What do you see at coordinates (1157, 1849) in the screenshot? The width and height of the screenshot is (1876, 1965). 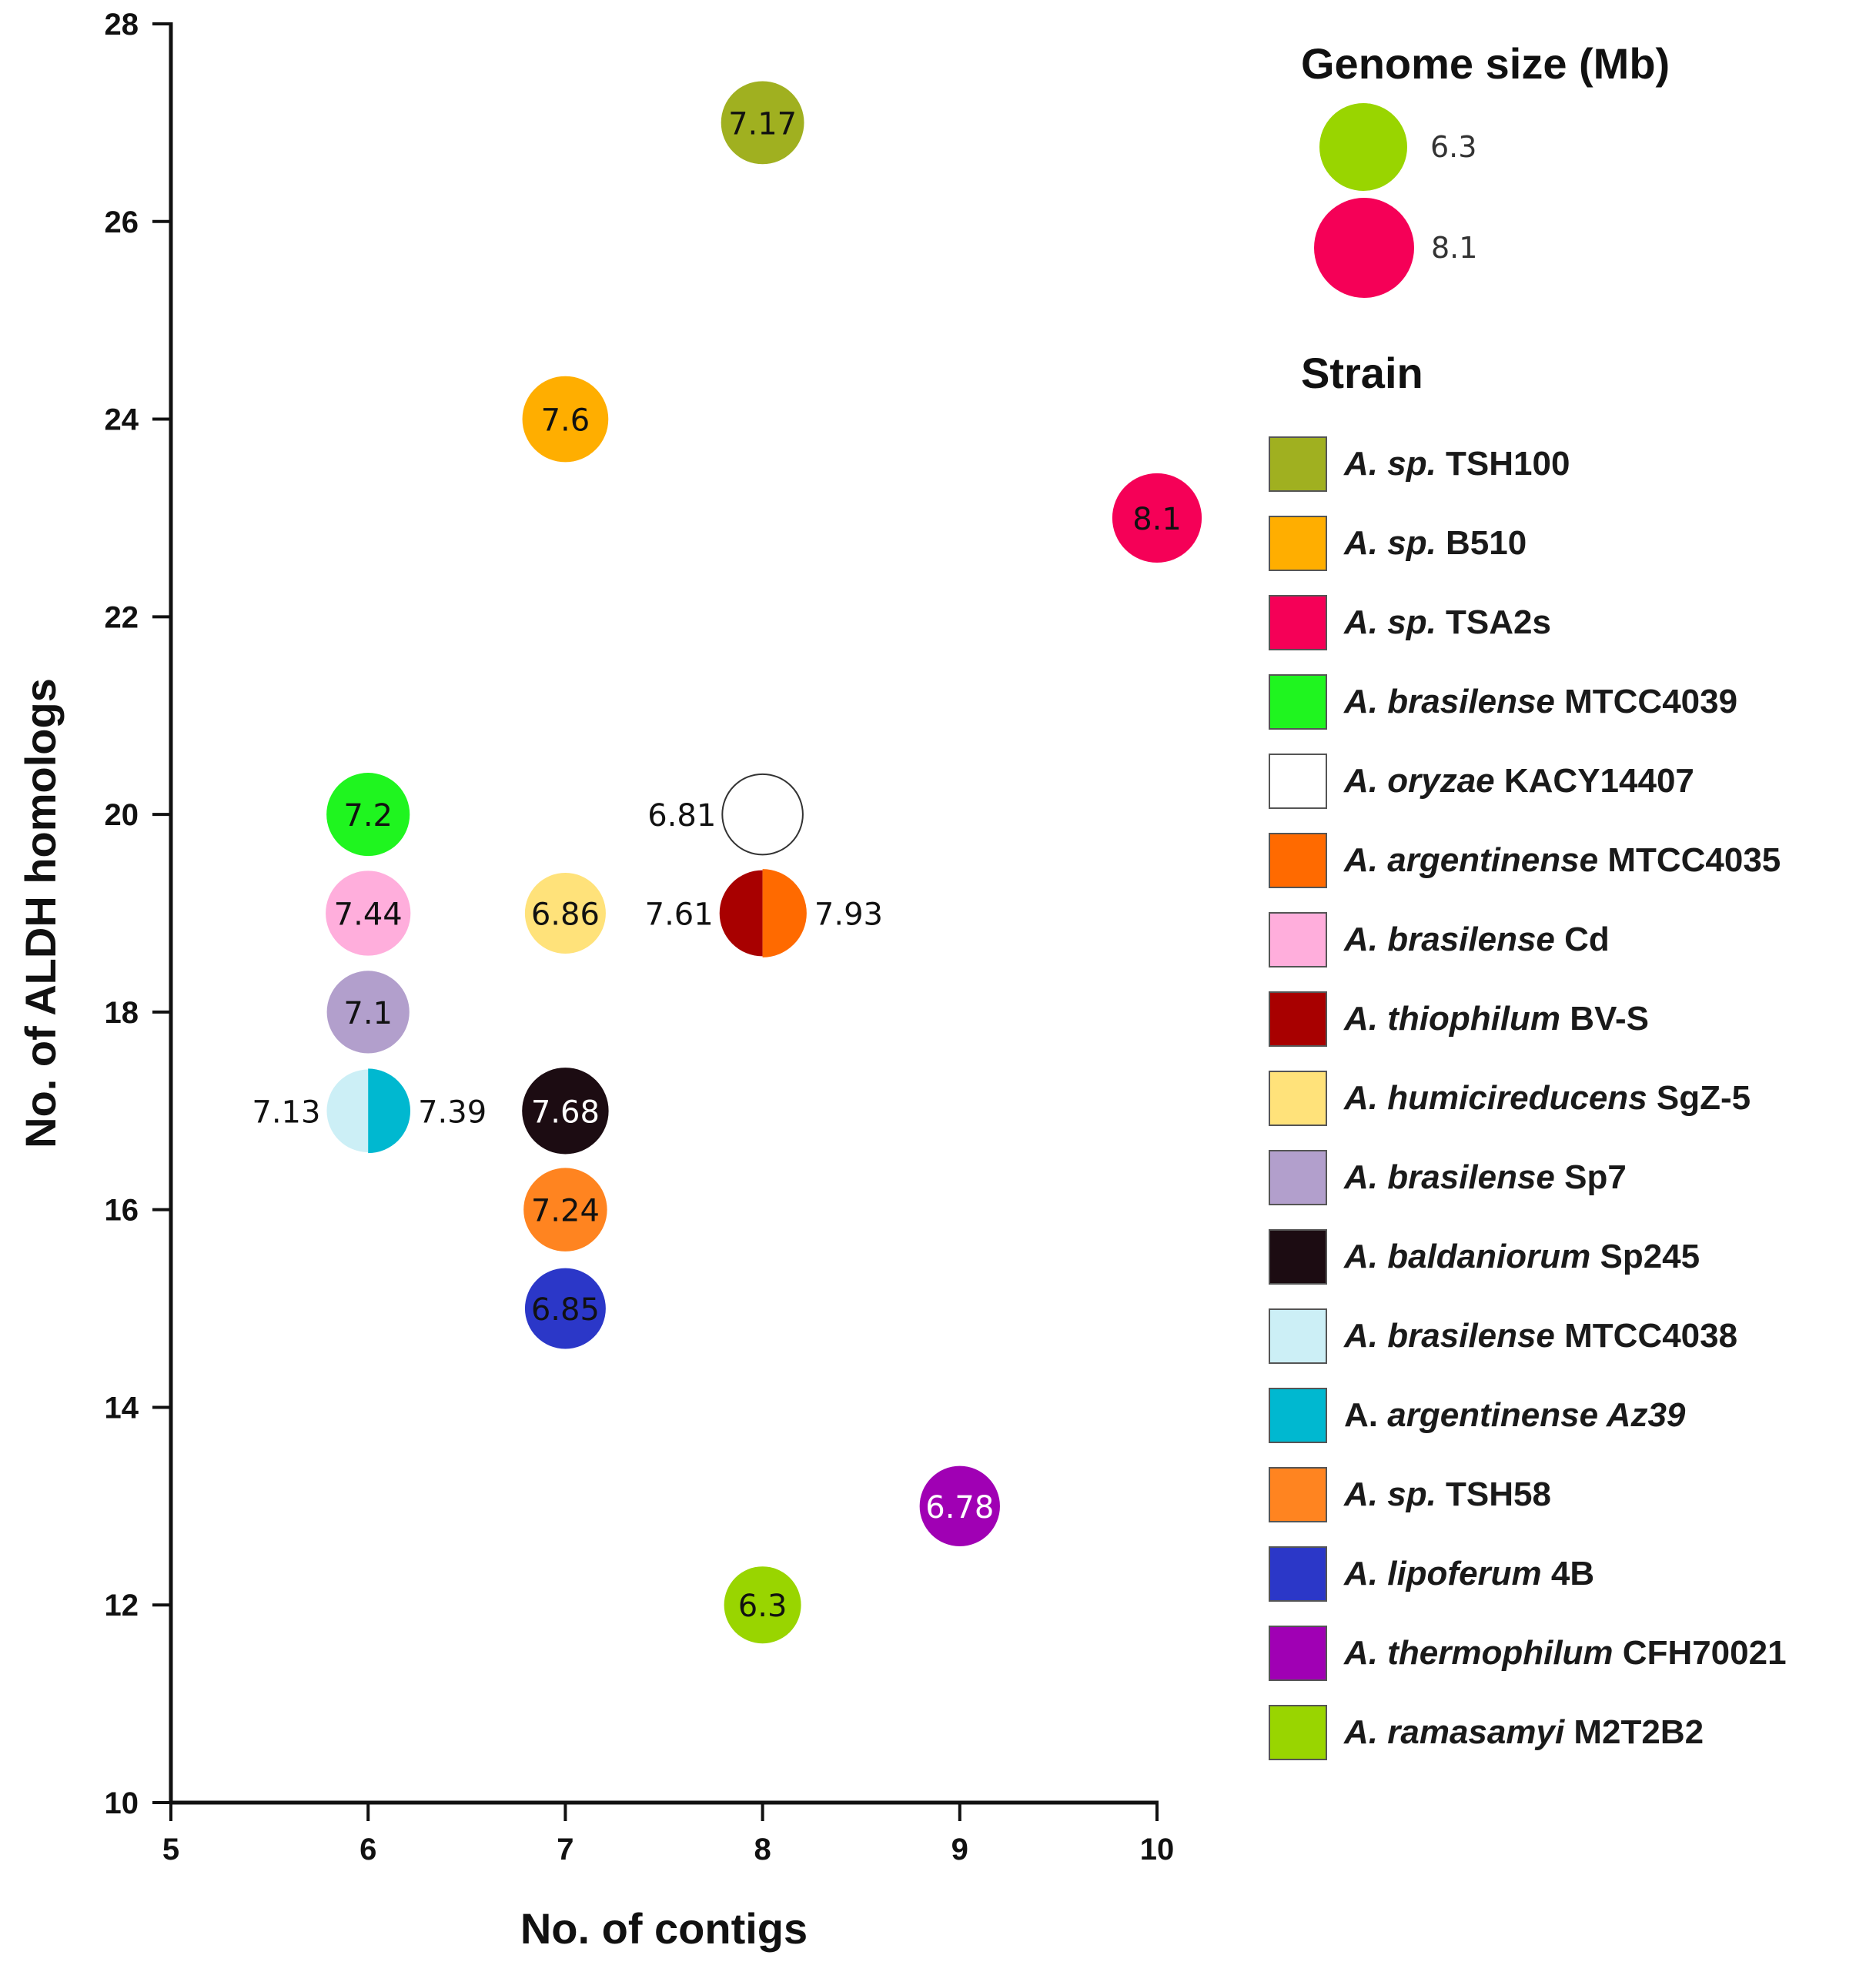 I see `x-tick-label: 10` at bounding box center [1157, 1849].